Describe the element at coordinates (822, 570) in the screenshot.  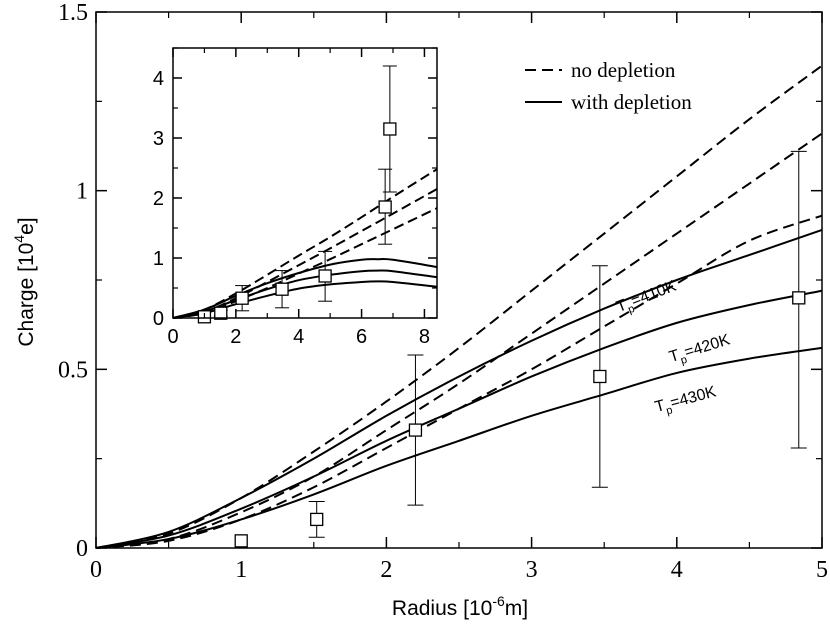
I see `x-tick-label: 5` at that location.